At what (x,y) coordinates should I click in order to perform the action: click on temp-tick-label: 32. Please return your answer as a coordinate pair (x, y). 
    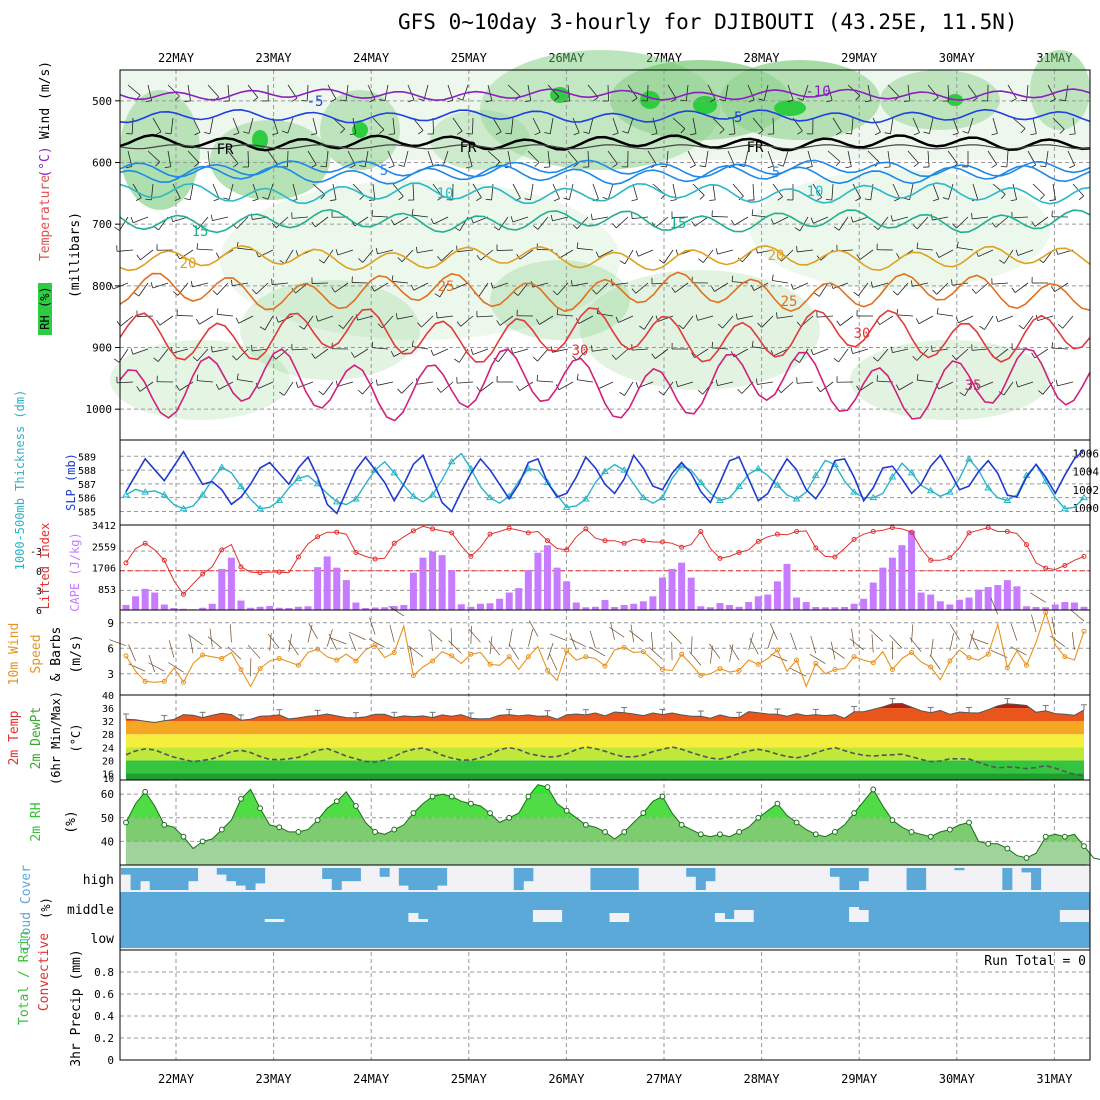
    Looking at the image, I should click on (108, 722).